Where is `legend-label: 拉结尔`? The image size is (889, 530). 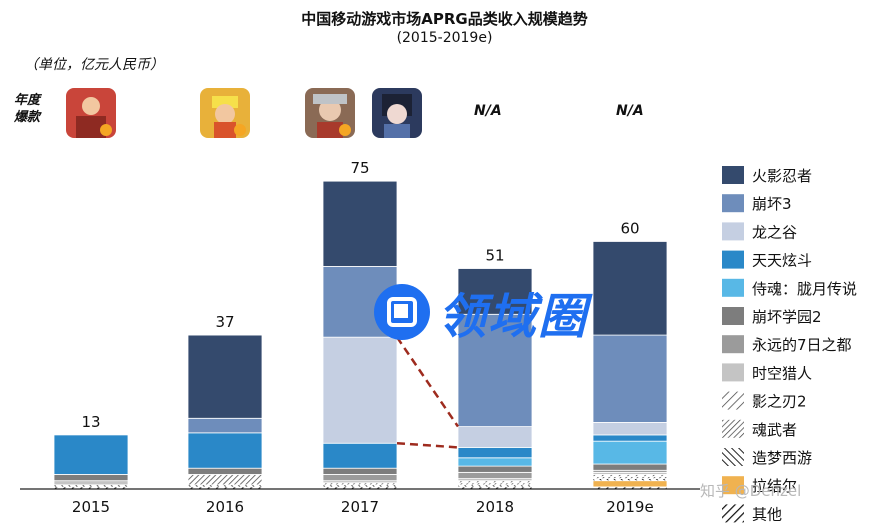 legend-label: 拉结尔 is located at coordinates (774, 486).